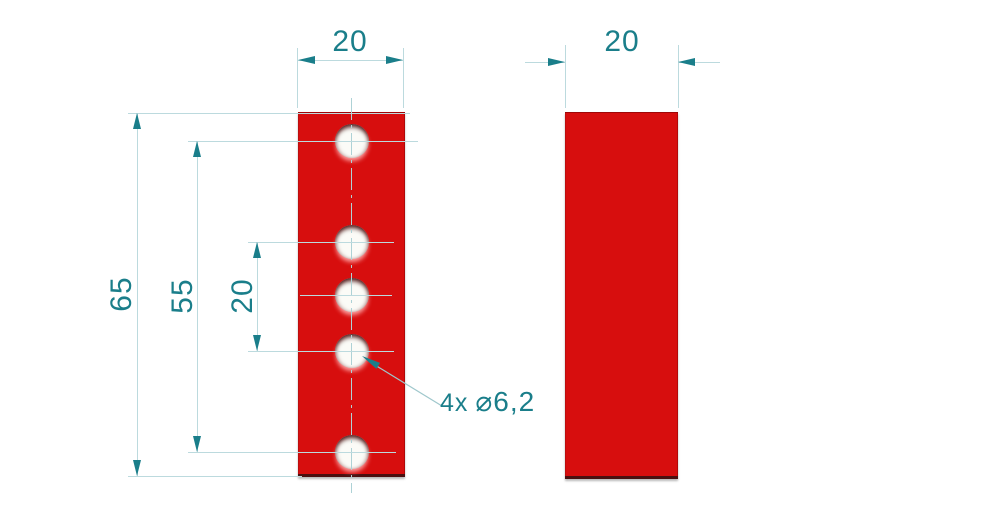 The image size is (1000, 508). Describe the element at coordinates (622, 41) in the screenshot. I see `side-width-dimension-label: 20` at that location.